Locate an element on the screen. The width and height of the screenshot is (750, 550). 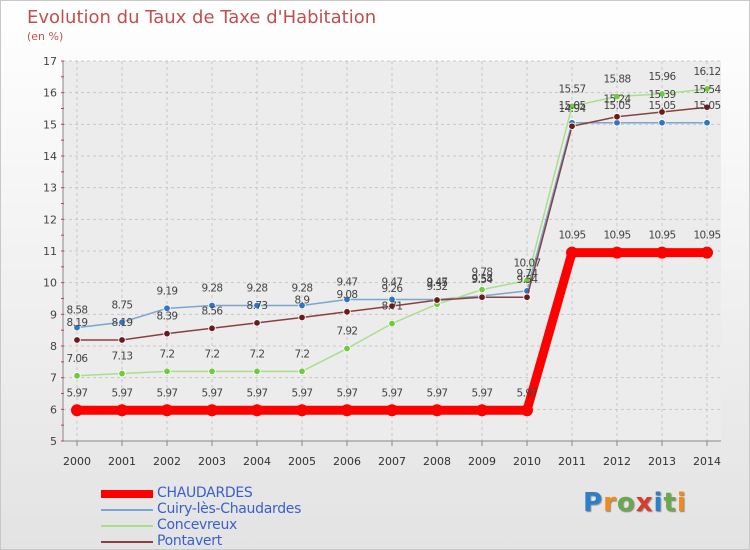
data-label: 9.26 is located at coordinates (393, 289).